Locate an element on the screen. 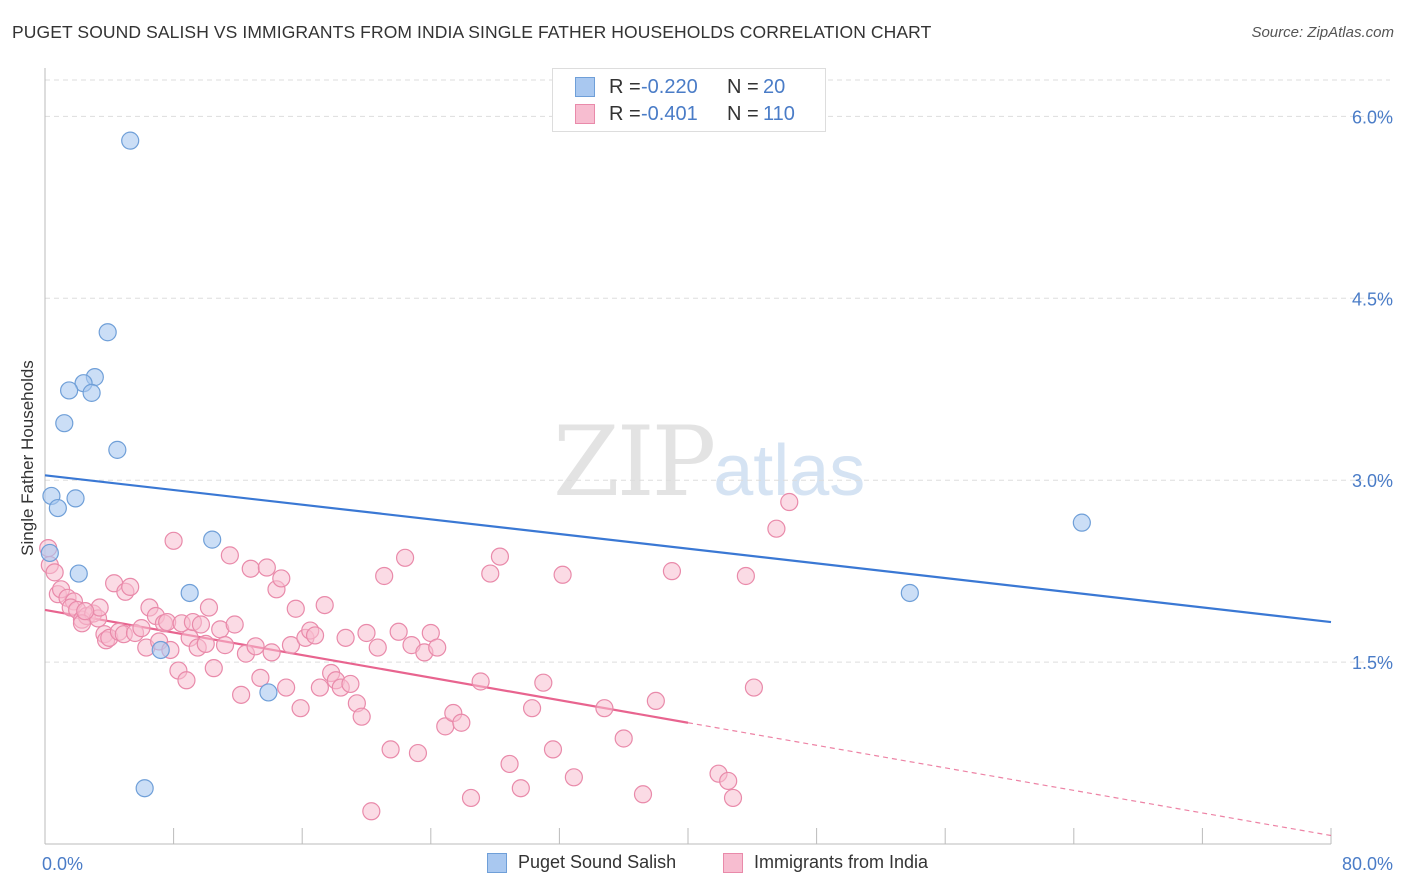 The width and height of the screenshot is (1406, 892). trend-line-india-extension is located at coordinates (1009, 779).